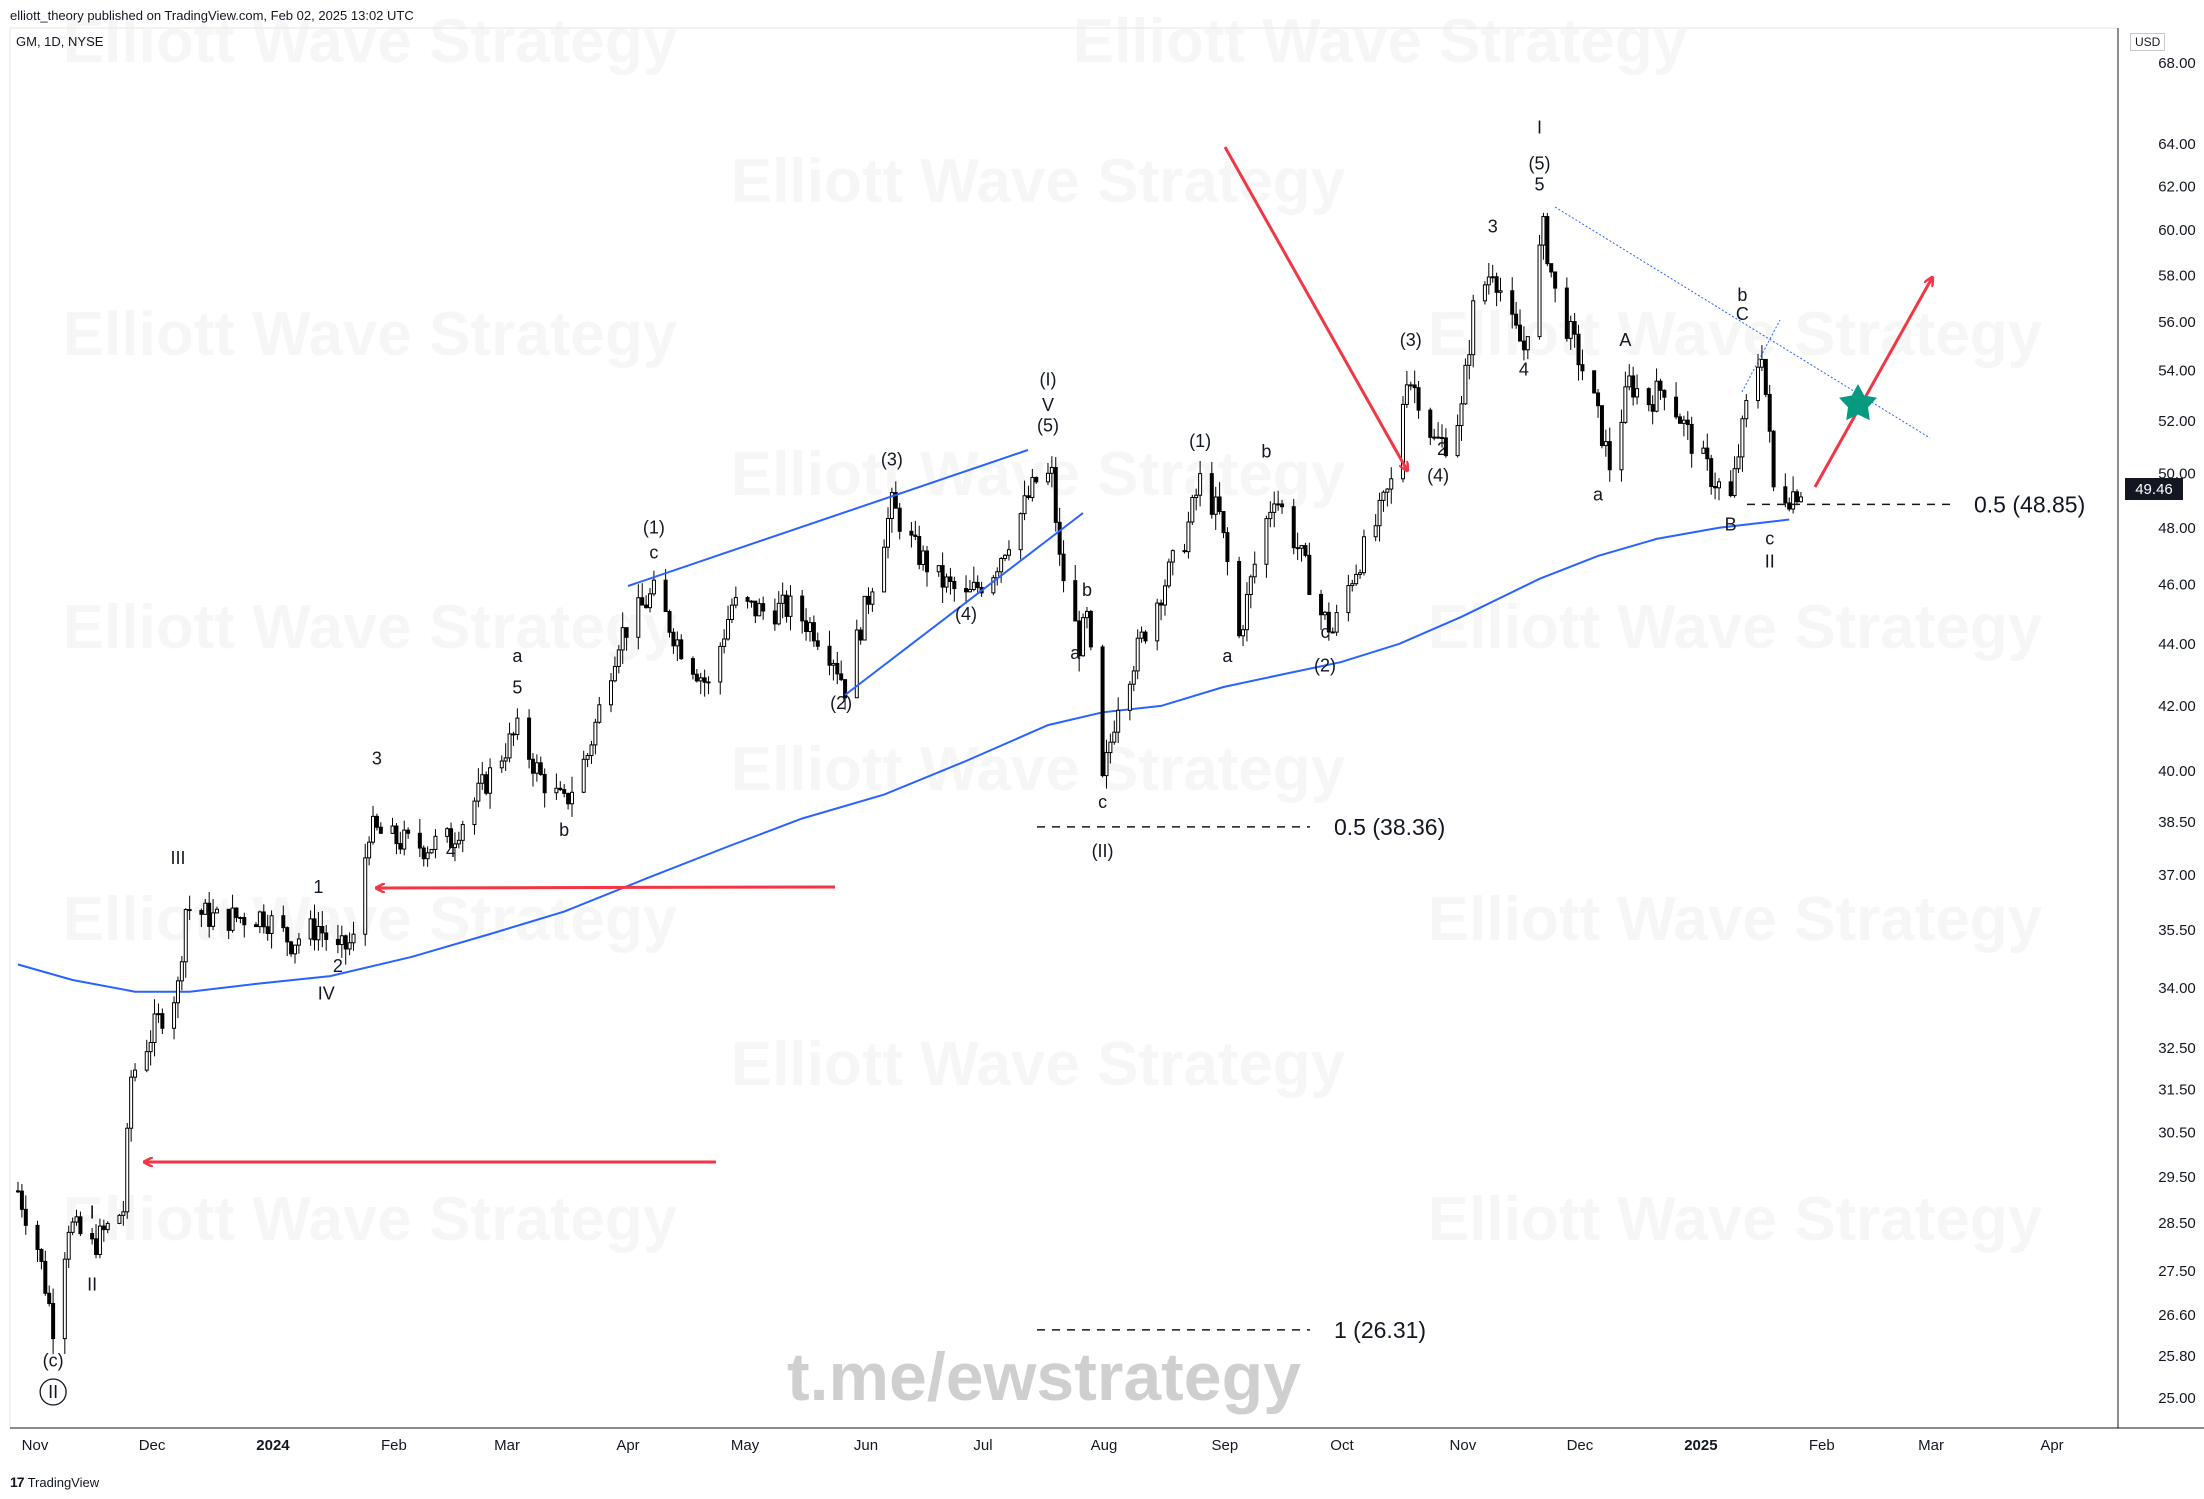 The height and width of the screenshot is (1499, 2204). What do you see at coordinates (1742, 314) in the screenshot?
I see `wave-label: C` at bounding box center [1742, 314].